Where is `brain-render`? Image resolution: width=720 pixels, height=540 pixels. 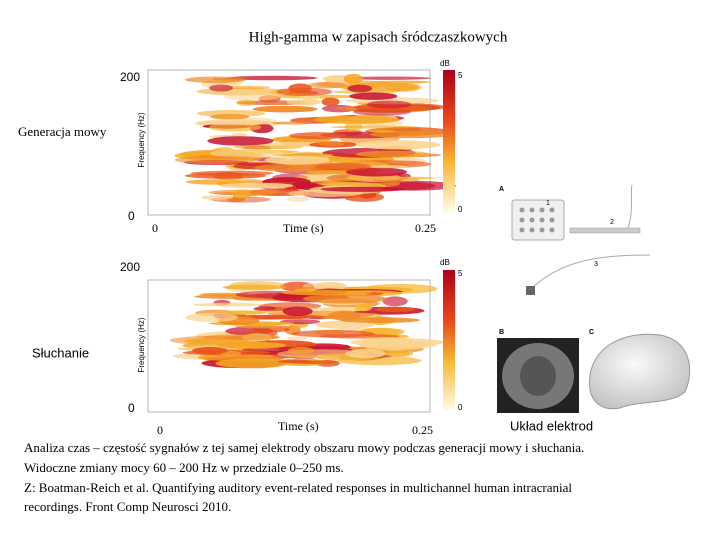
brain-render is located at coordinates (640, 371).